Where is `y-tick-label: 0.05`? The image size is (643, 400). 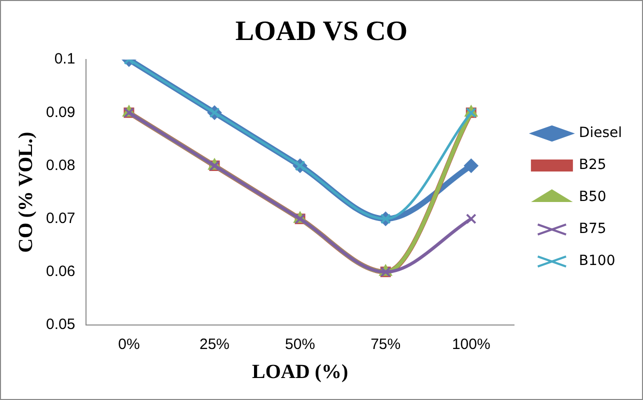
y-tick-label: 0.05 is located at coordinates (61, 325).